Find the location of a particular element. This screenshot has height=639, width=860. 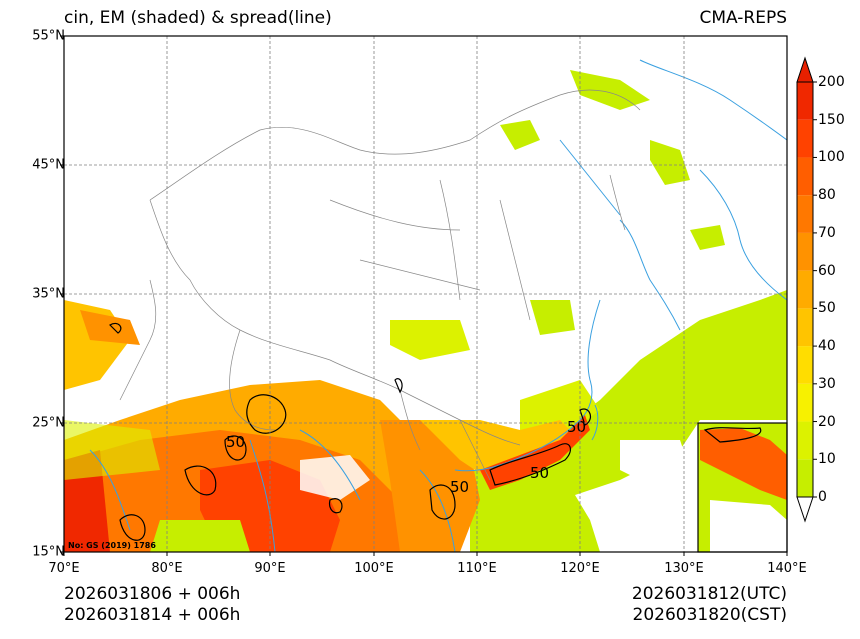

lat-label: 45°N is located at coordinates (48, 165).